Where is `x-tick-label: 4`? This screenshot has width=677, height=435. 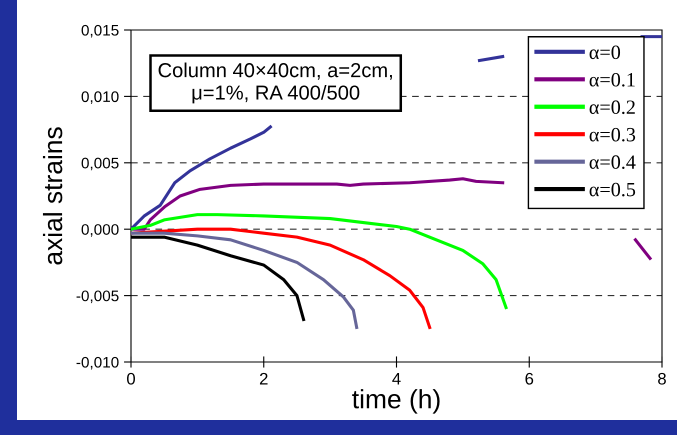 x-tick-label: 4 is located at coordinates (396, 378).